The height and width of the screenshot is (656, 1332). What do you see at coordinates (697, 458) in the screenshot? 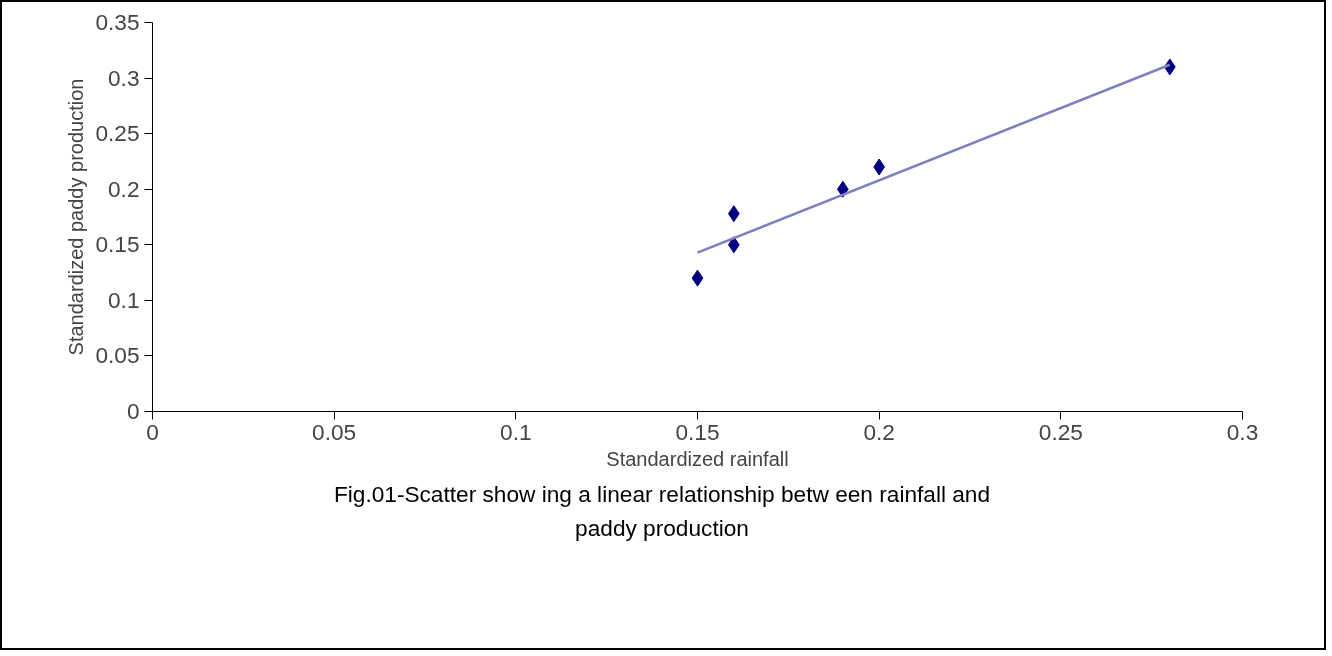
I see `x-axis-title: Standardized rainfall` at bounding box center [697, 458].